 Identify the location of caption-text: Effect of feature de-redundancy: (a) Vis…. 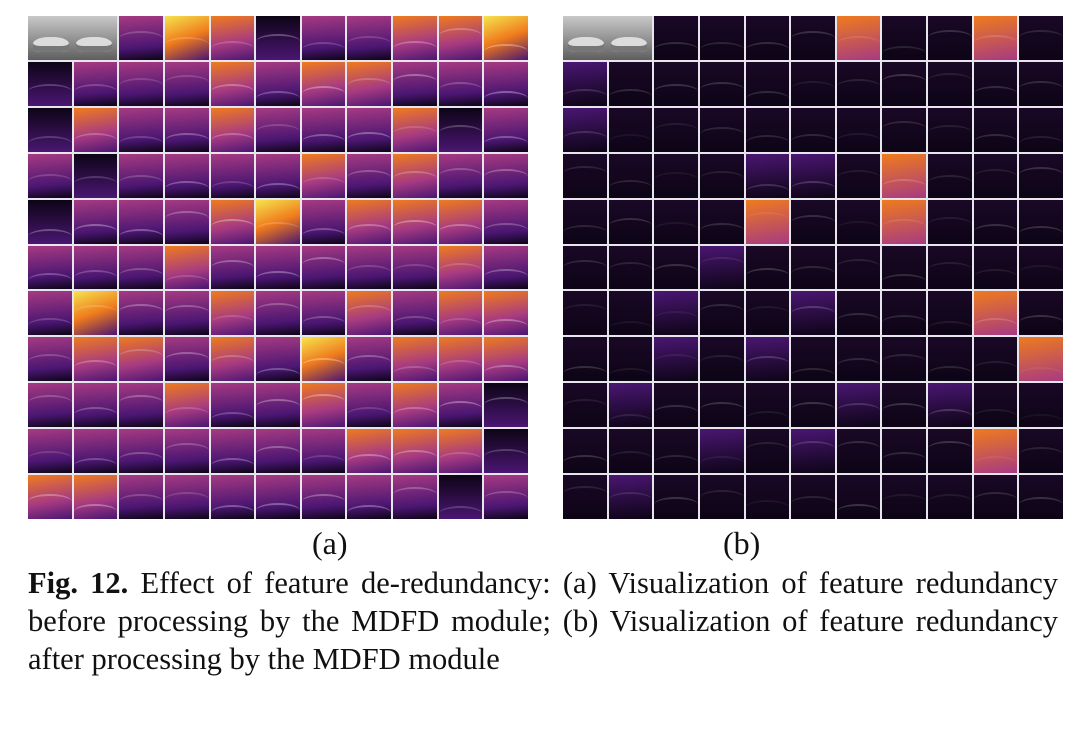
(543, 621).